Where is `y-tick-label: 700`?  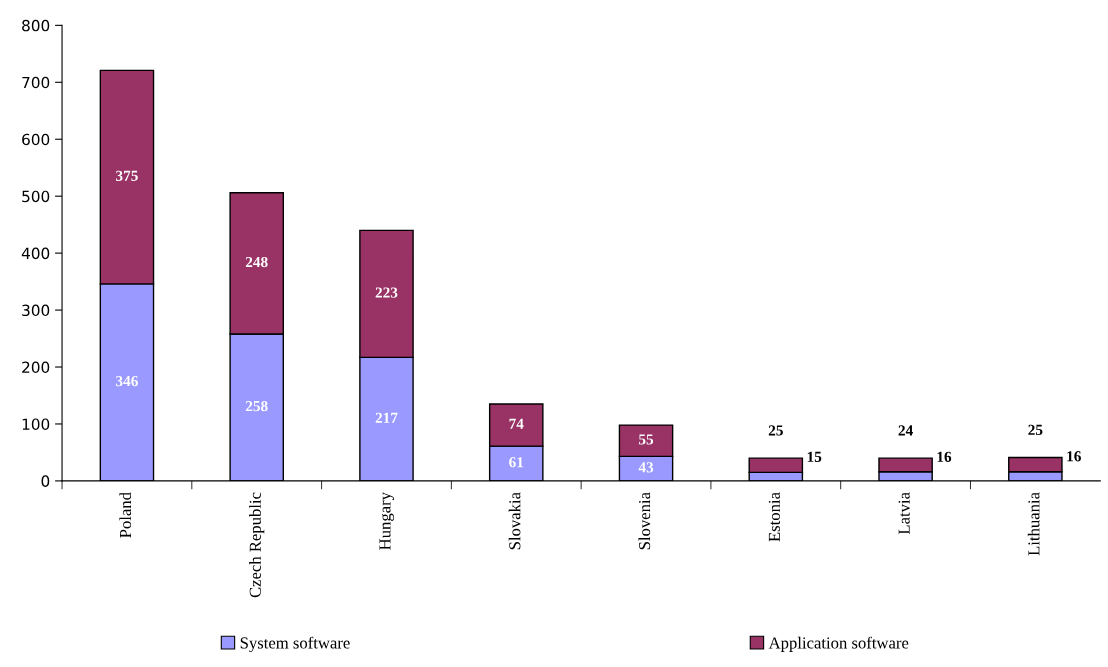 y-tick-label: 700 is located at coordinates (36, 82).